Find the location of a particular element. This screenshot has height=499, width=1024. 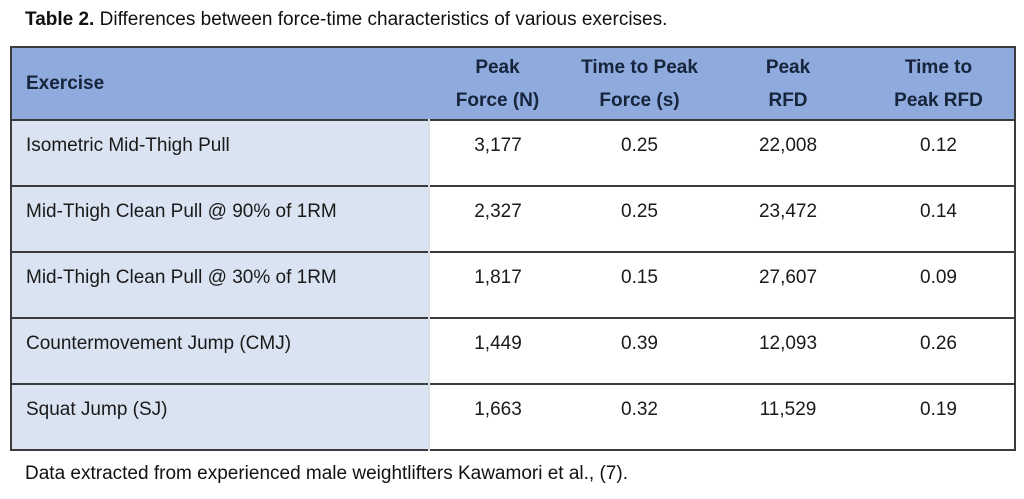

cell-peak-force: 3,177 is located at coordinates (497, 153).